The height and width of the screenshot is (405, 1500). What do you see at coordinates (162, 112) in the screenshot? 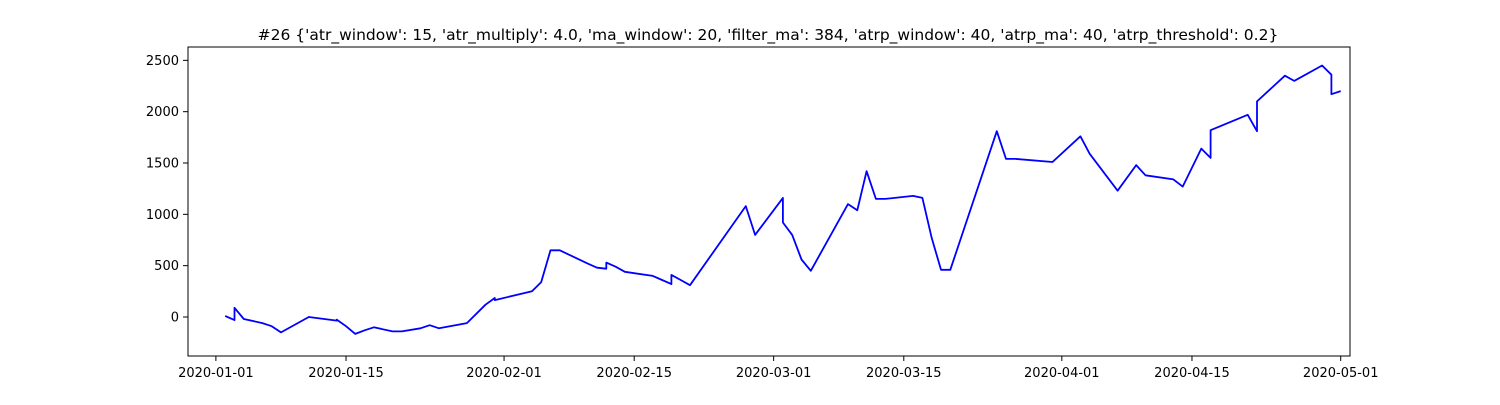
I see `y-tick-label: 2000` at bounding box center [162, 112].